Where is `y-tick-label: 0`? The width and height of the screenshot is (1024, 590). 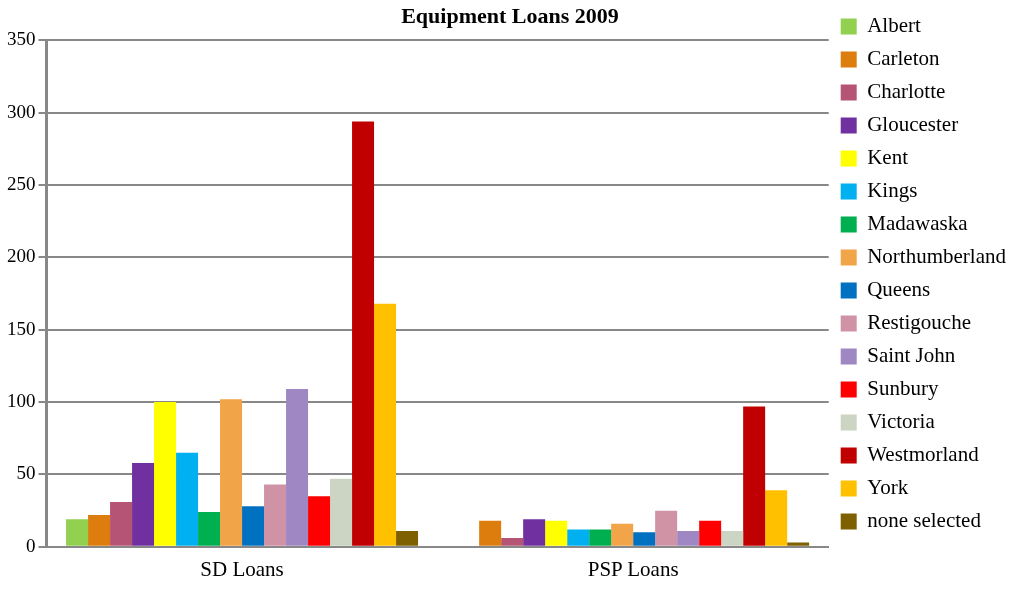 y-tick-label: 0 is located at coordinates (31, 545).